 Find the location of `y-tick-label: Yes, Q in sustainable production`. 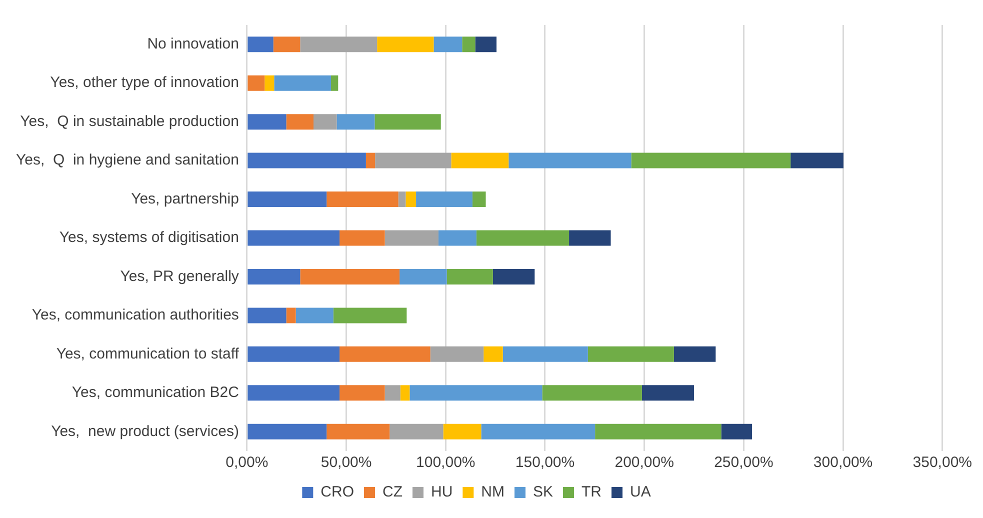

y-tick-label: Yes, Q in sustainable production is located at coordinates (129, 121).